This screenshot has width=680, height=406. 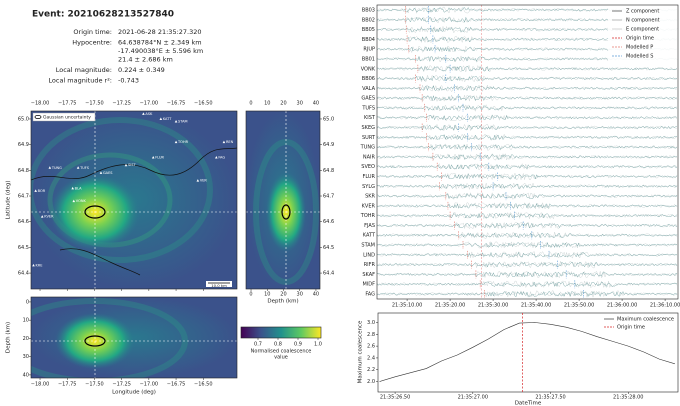 I want to click on x-tick-label: 21:36:00.00, so click(x=622, y=306).